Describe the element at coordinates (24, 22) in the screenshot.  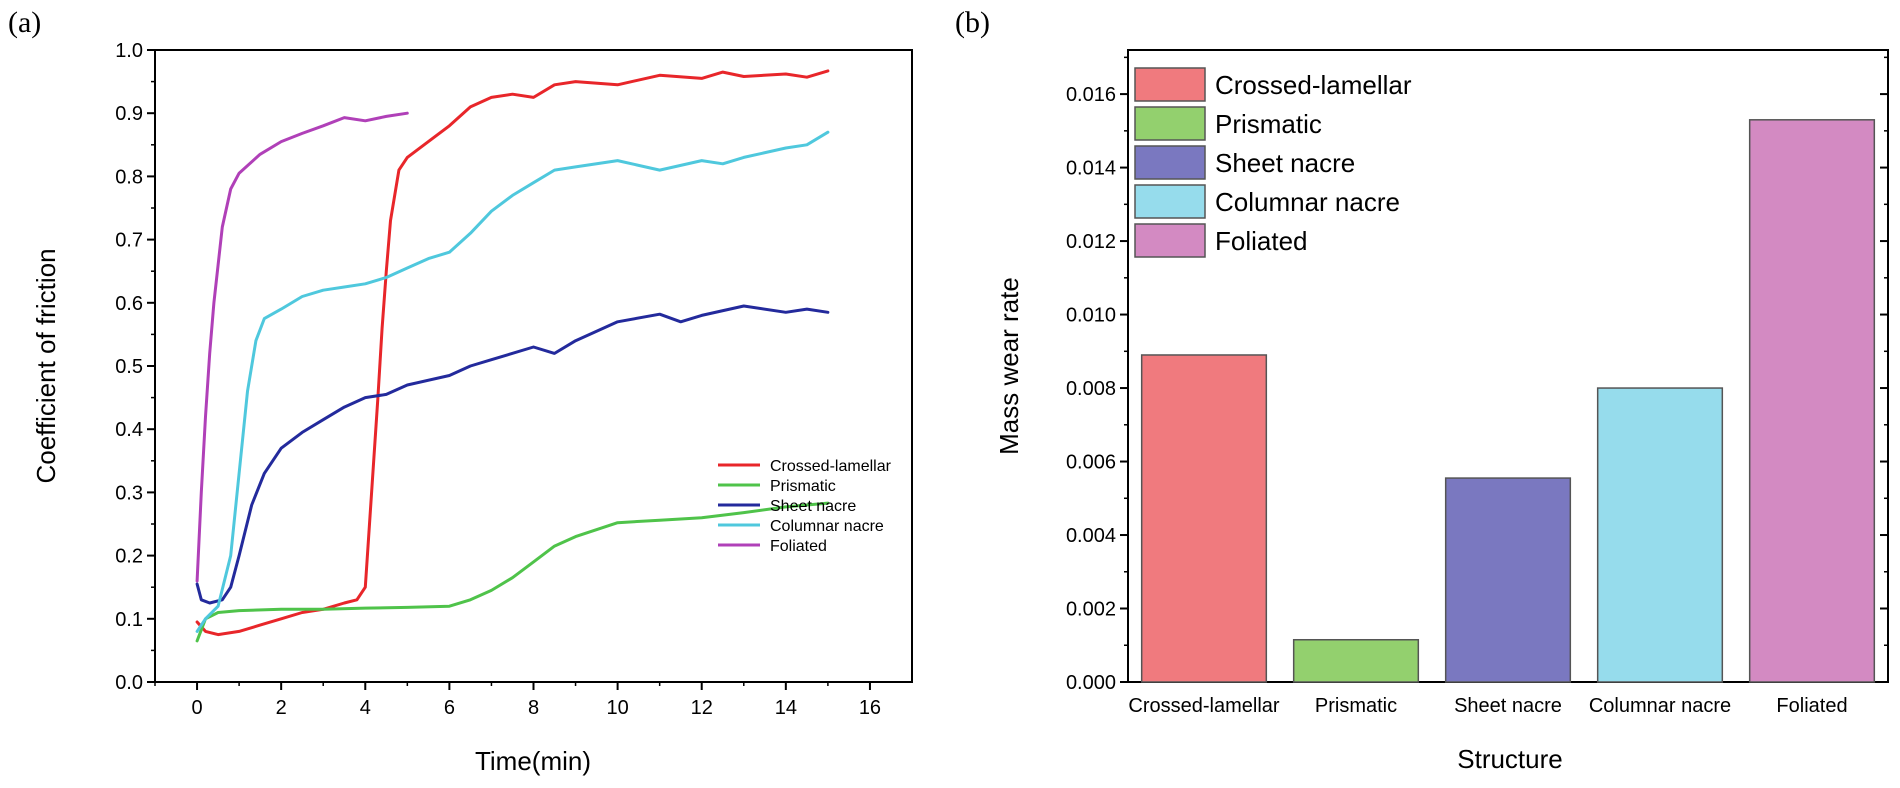
I see `panel-a-label: (a)` at that location.